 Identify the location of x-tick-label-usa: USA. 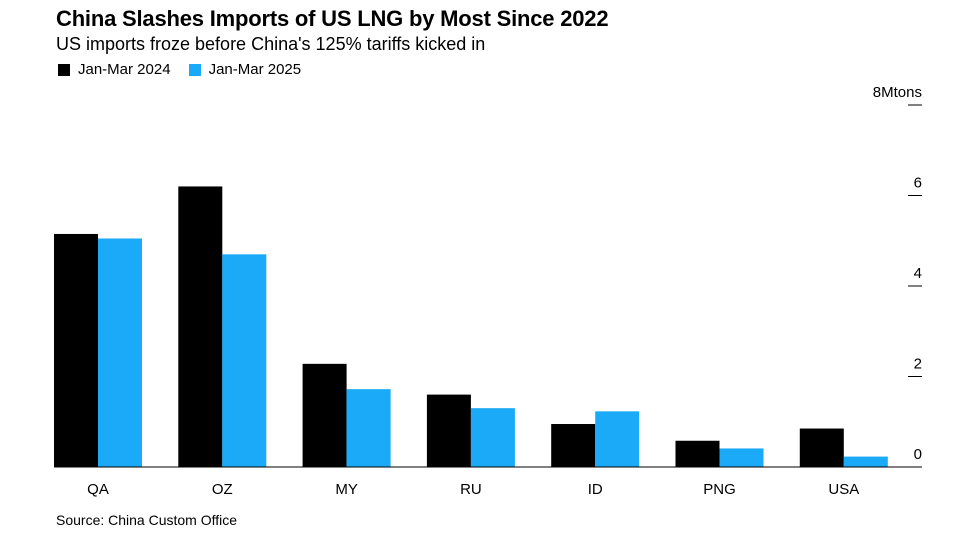
(843, 489).